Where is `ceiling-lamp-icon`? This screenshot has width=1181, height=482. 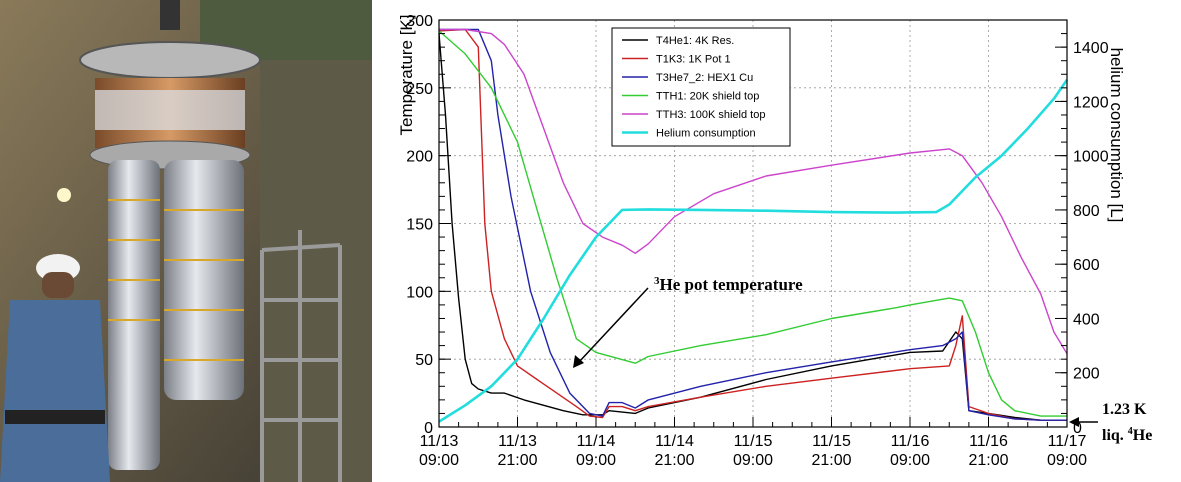
ceiling-lamp-icon is located at coordinates (64, 195).